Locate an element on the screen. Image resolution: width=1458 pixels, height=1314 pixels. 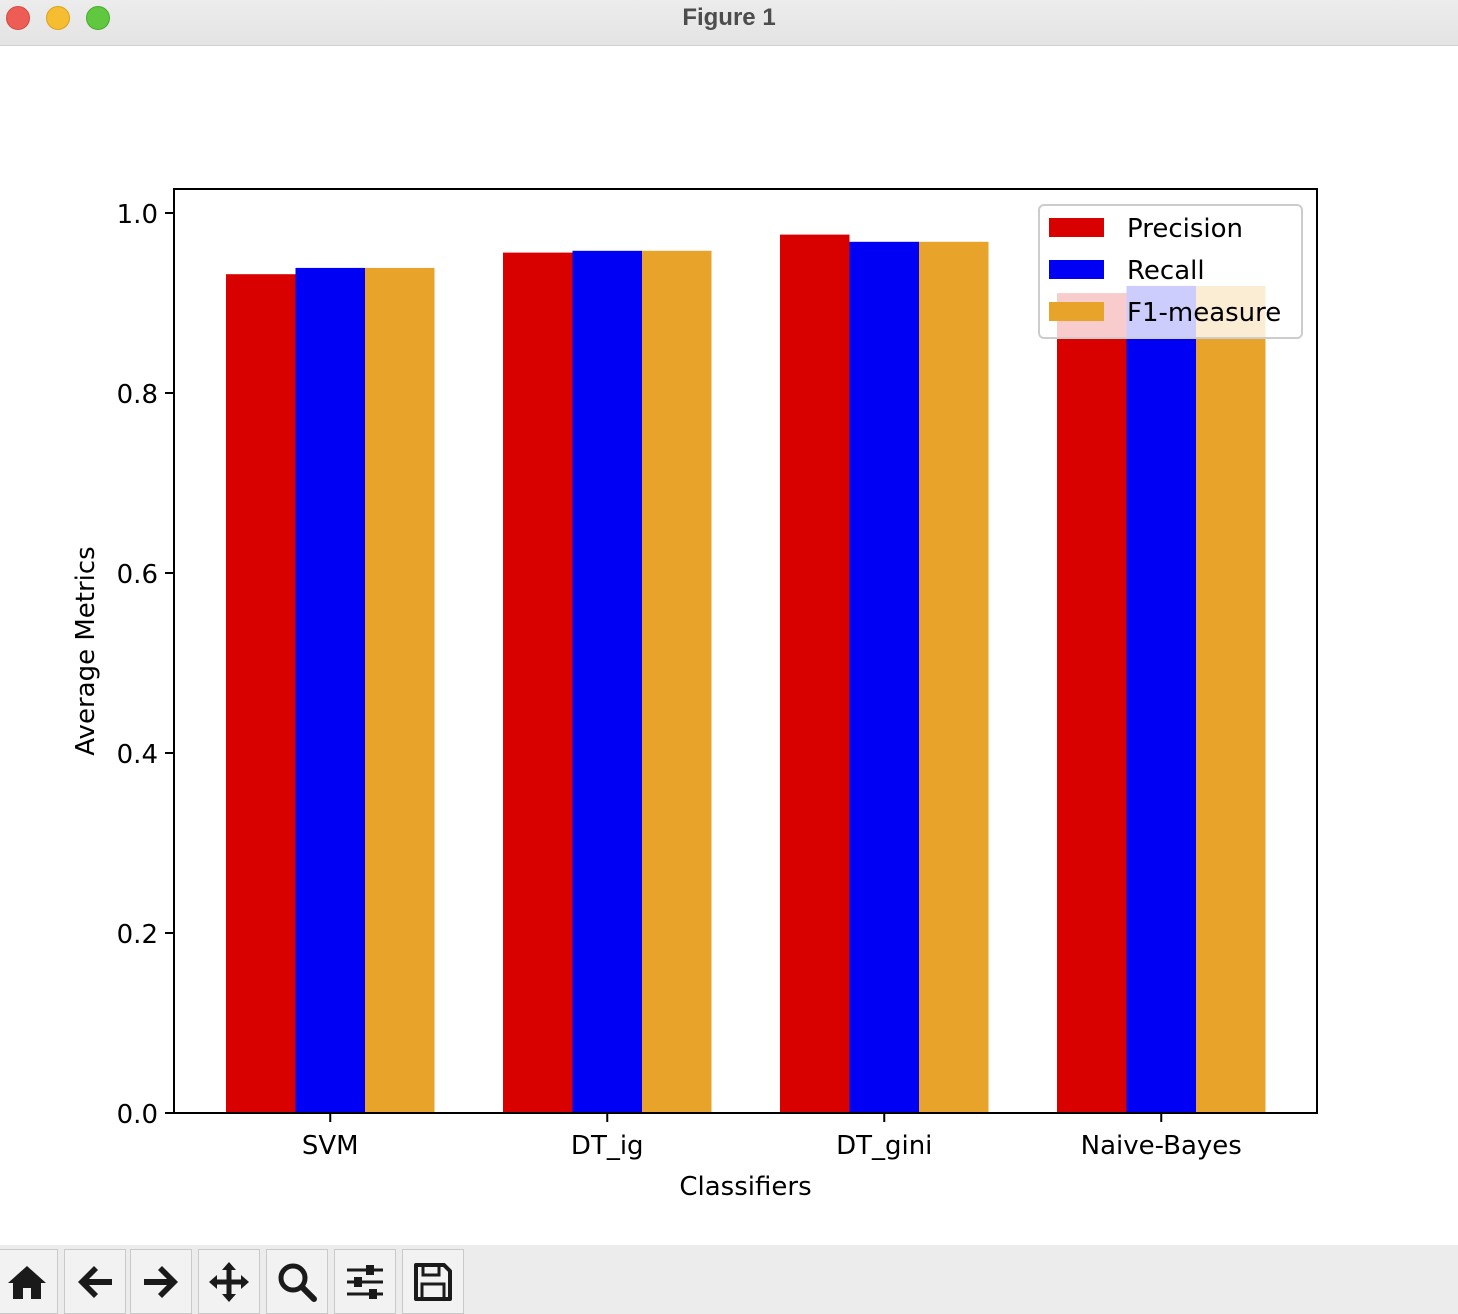
save-button is located at coordinates (433, 1281).